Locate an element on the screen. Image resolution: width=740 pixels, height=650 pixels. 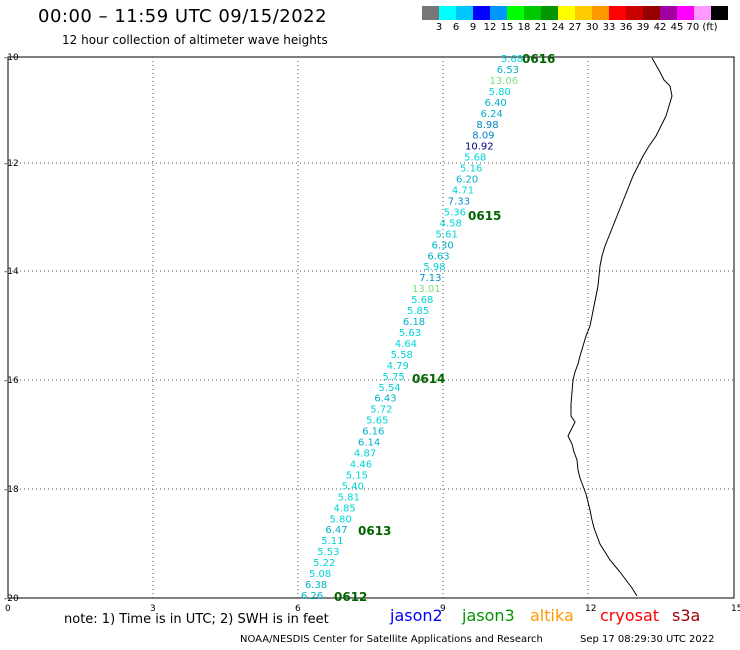
y-axis-label: -14 is located at coordinates (11, 272).